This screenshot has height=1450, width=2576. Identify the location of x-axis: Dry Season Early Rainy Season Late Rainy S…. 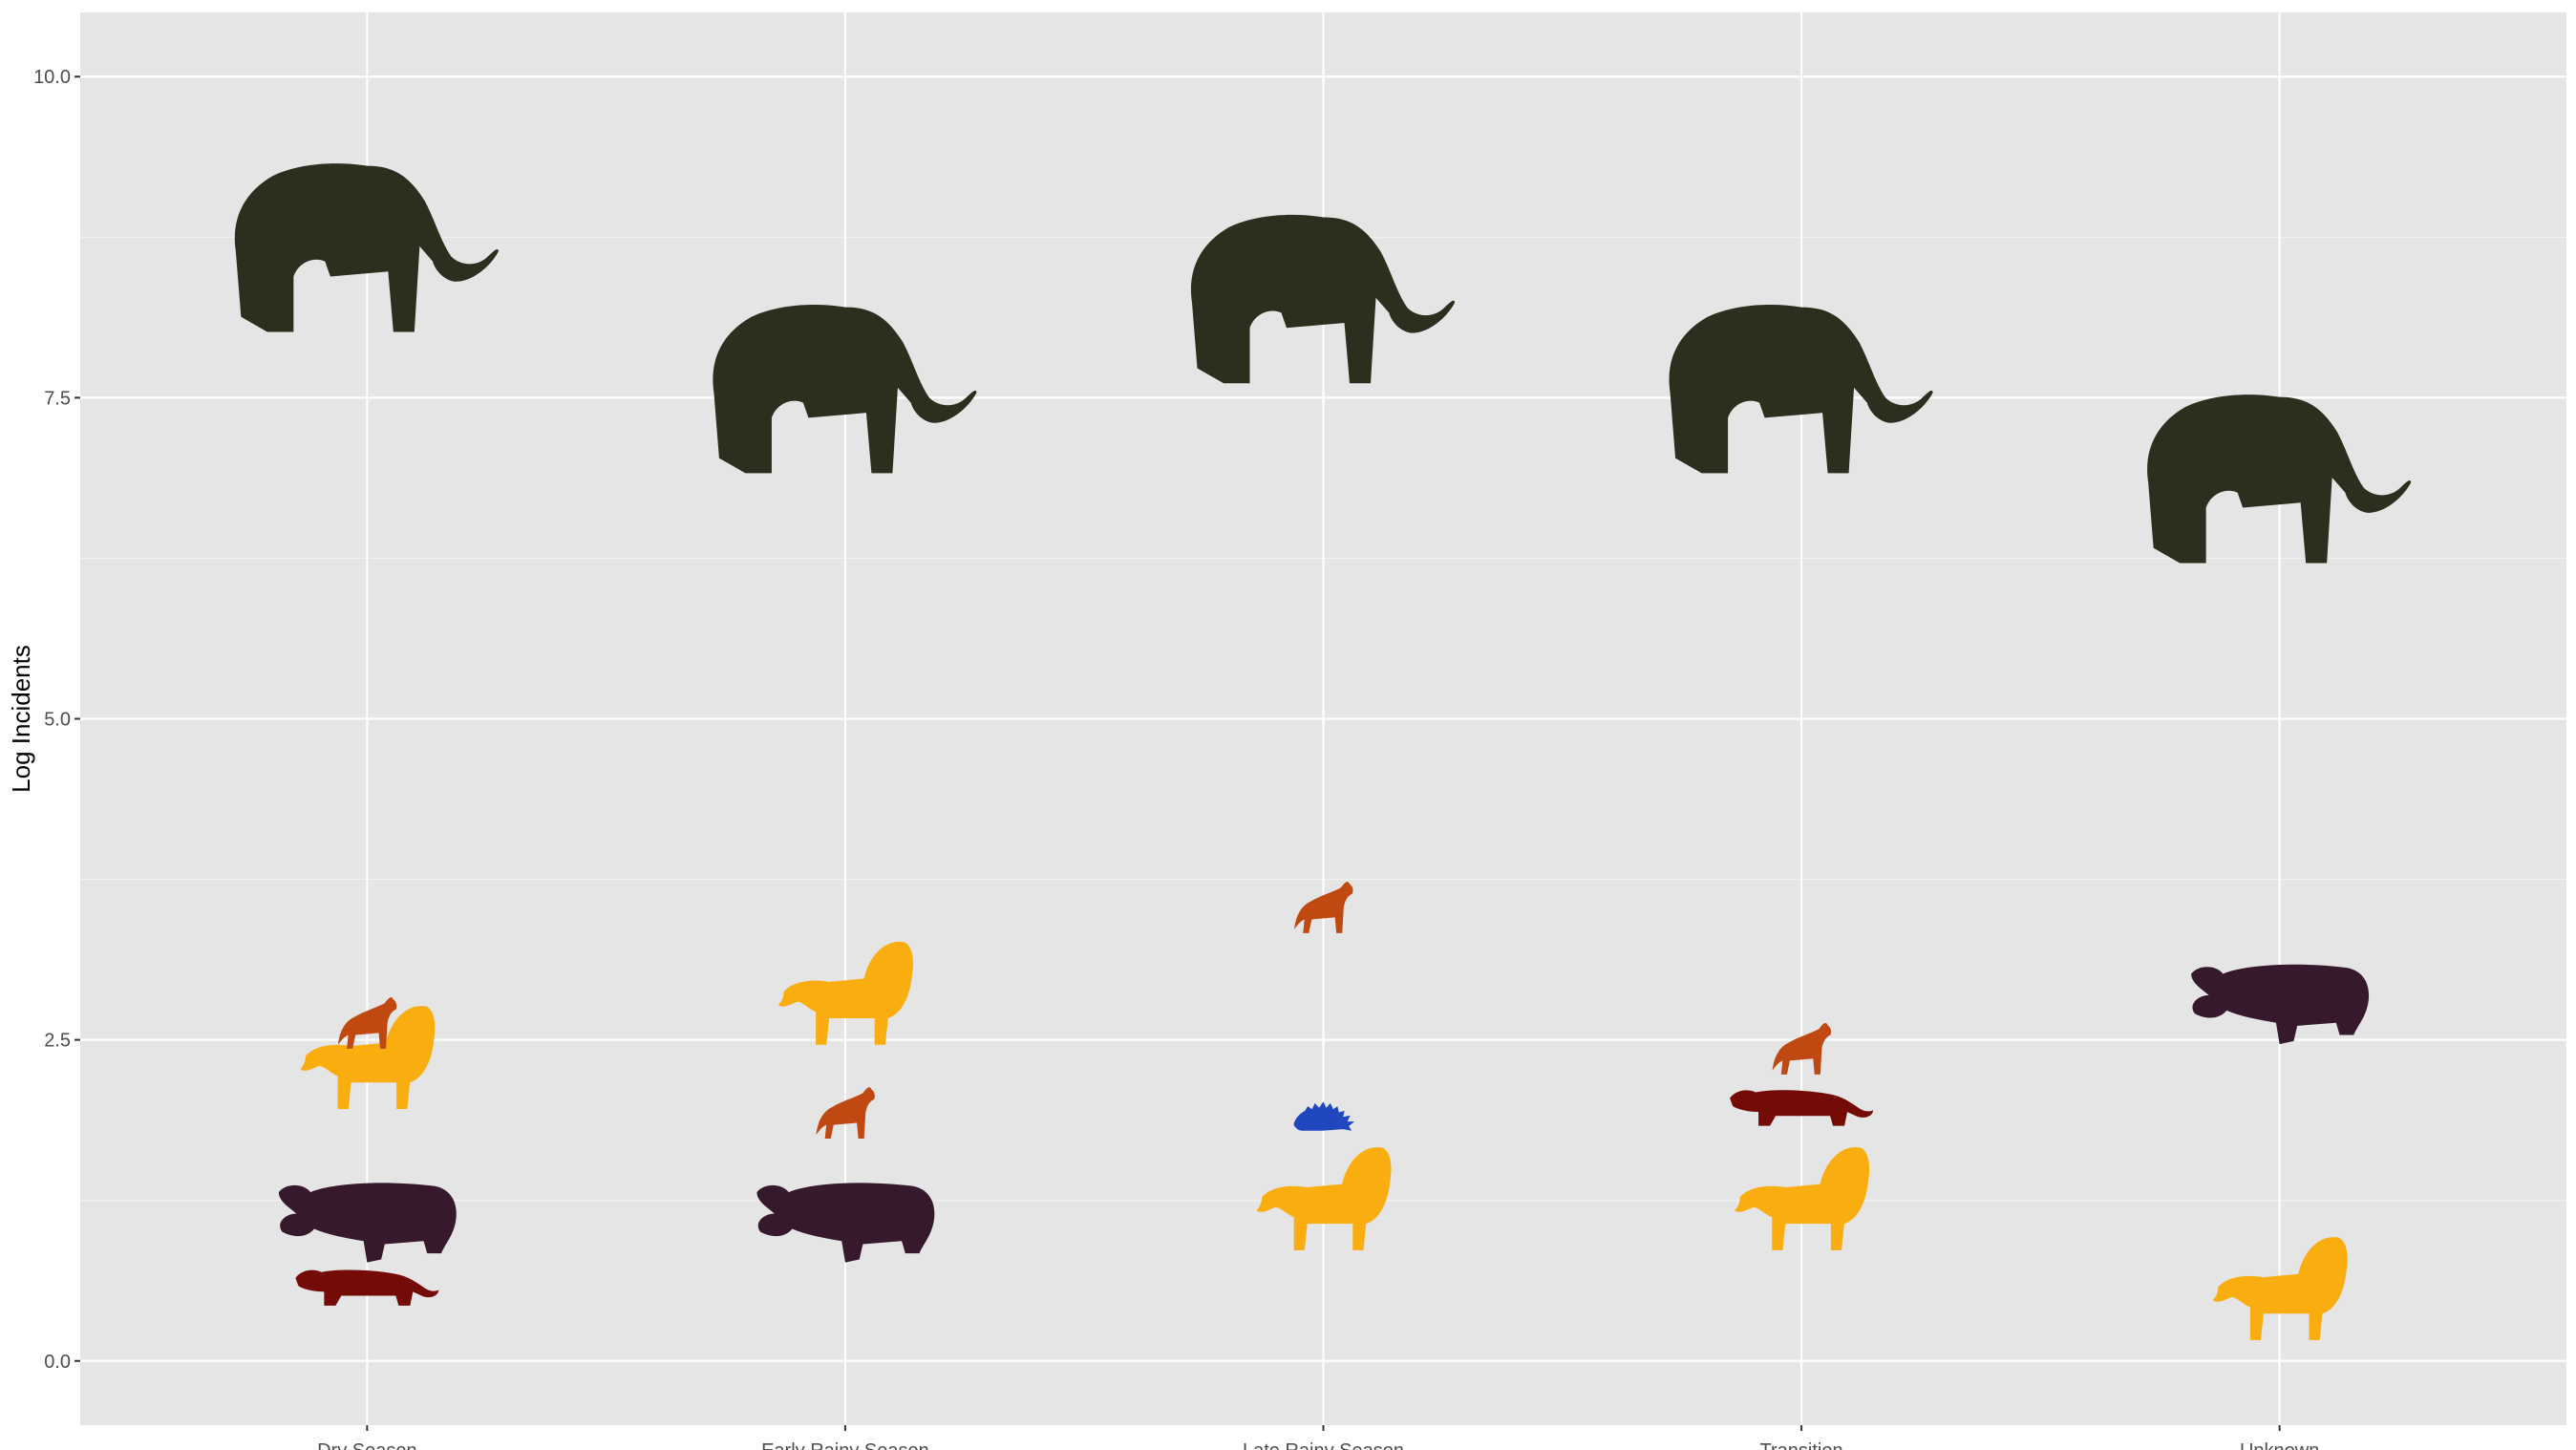
(1318, 1437).